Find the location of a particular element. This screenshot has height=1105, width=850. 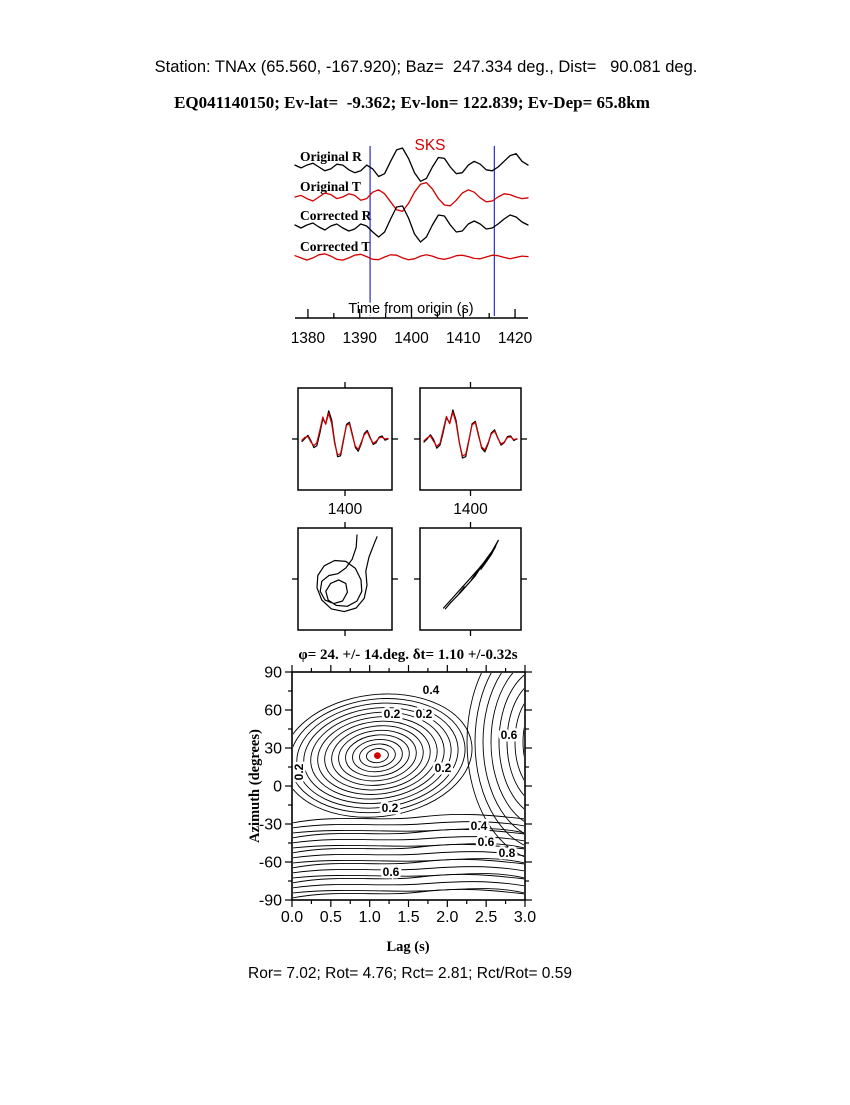

time-tick-label: 1410 is located at coordinates (463, 338).